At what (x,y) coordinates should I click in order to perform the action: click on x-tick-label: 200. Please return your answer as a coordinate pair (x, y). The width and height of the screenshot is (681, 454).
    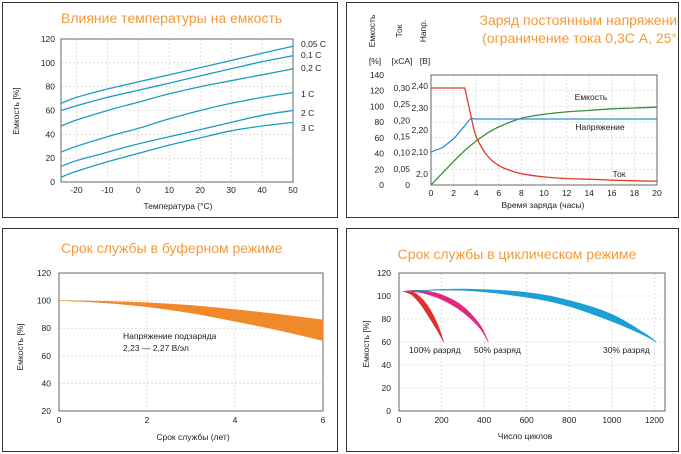
    Looking at the image, I should click on (441, 420).